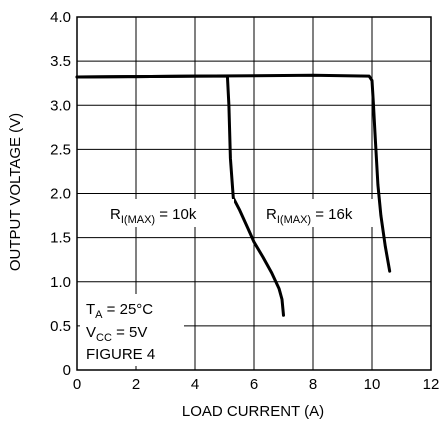 Image resolution: width=440 pixels, height=425 pixels. I want to click on x-tick-label: 6, so click(254, 384).